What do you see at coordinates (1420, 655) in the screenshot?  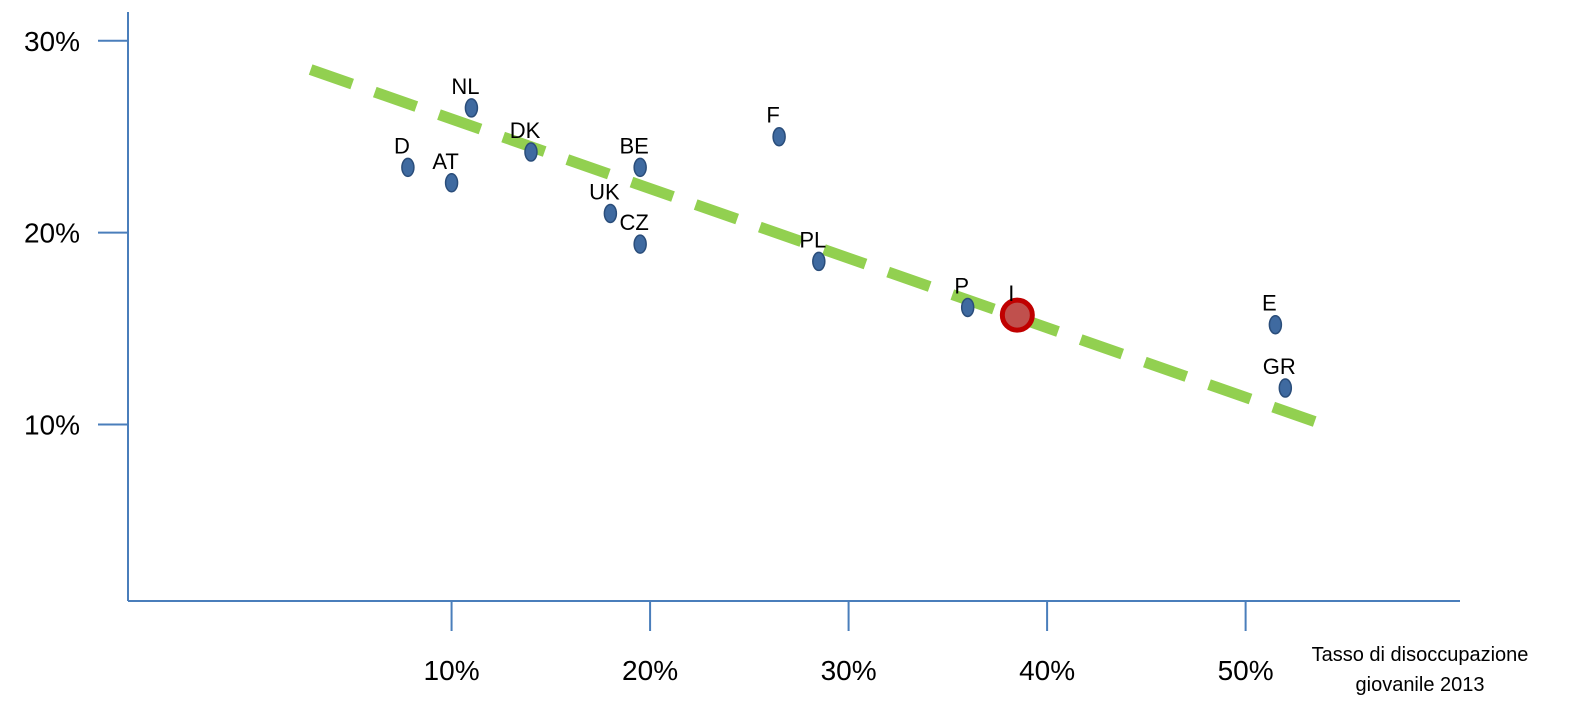 I see `x-axis-title-line-1: Tasso di disoccupazione` at bounding box center [1420, 655].